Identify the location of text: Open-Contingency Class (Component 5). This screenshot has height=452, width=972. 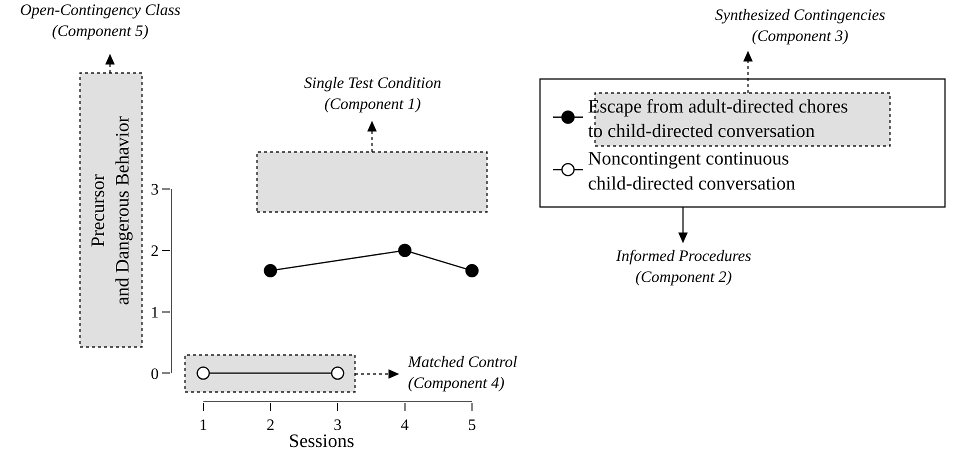
(100, 21).